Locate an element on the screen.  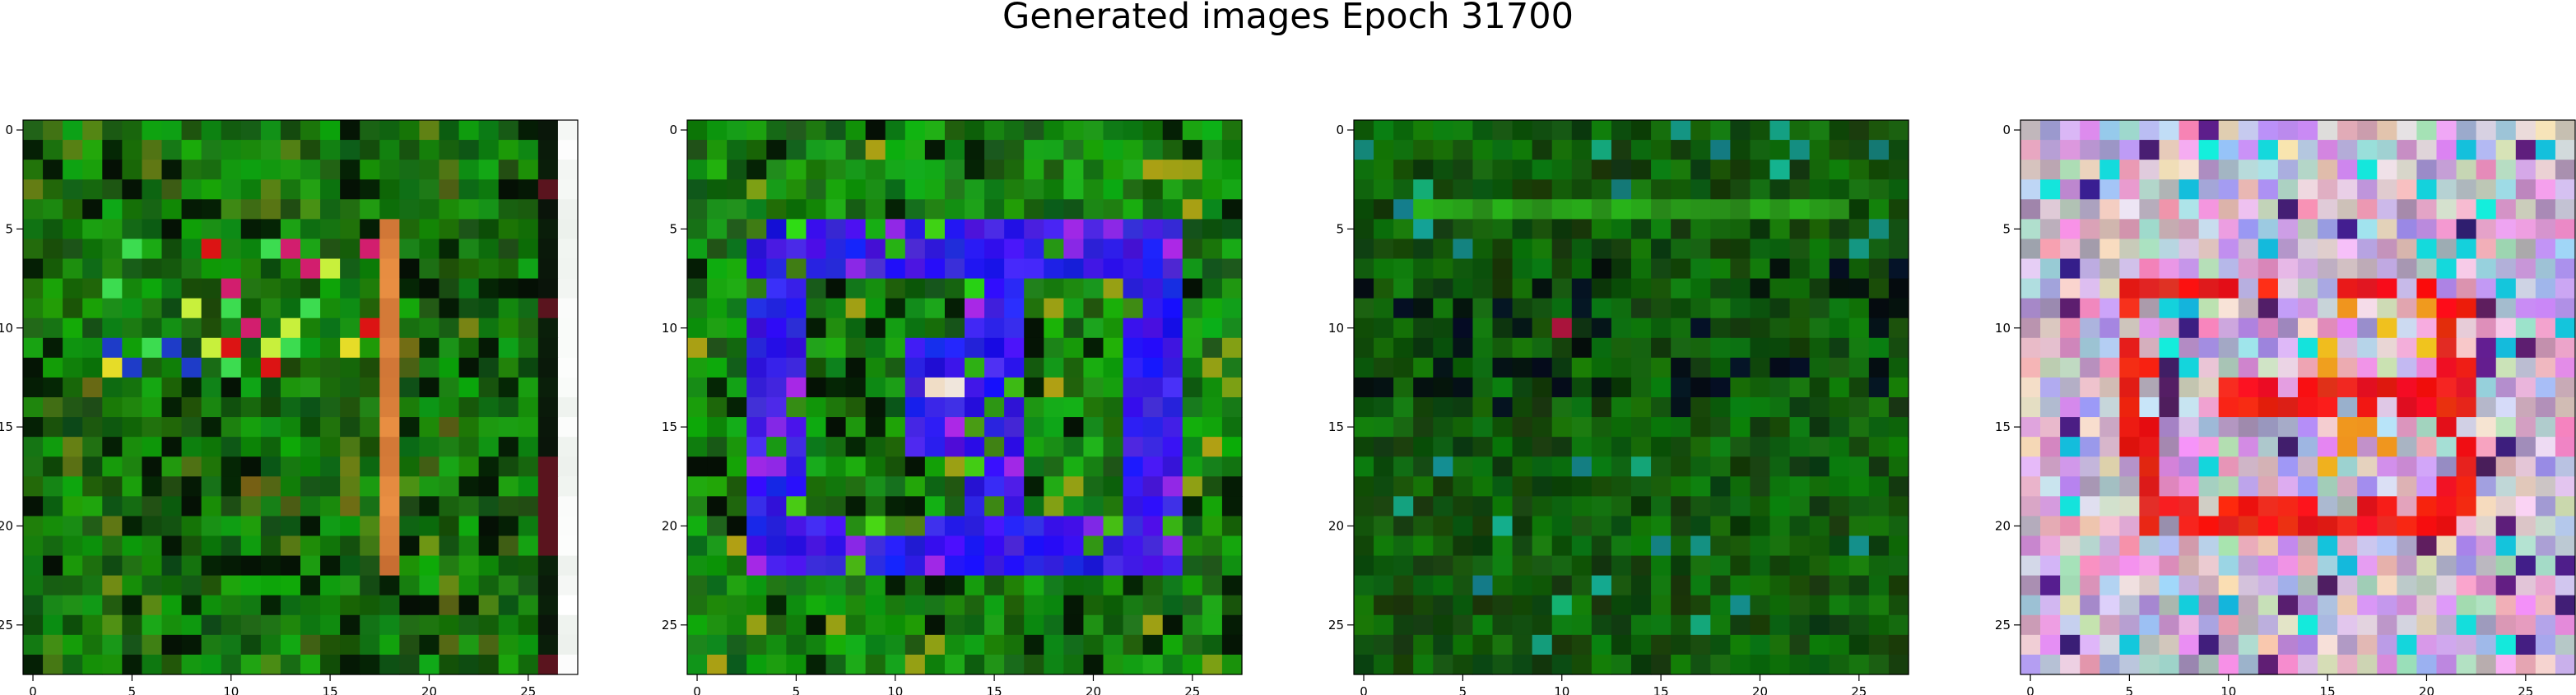
x-tick-label: 0 is located at coordinates (33, 689).